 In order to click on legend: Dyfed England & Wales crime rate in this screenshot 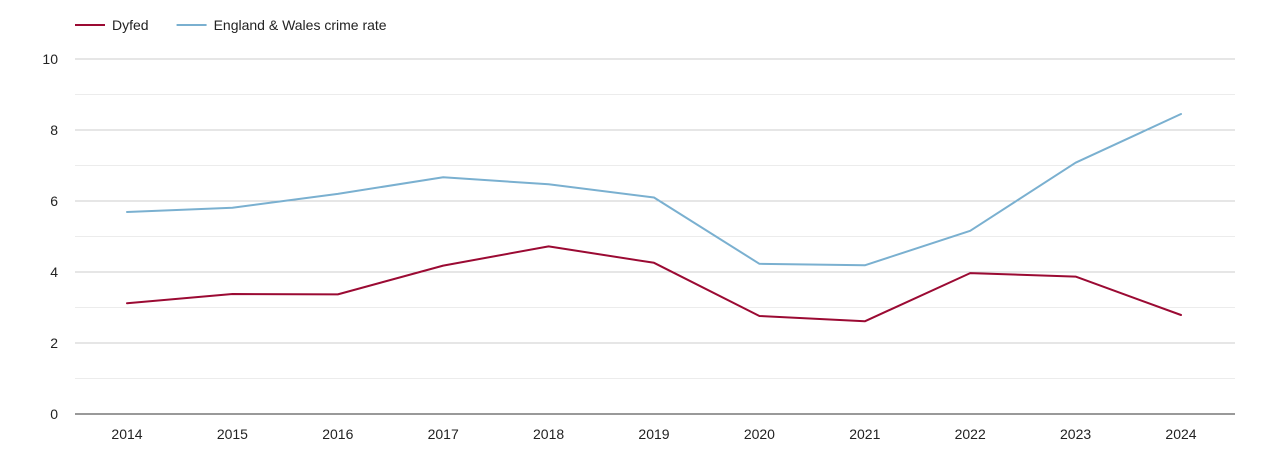, I will do `click(231, 25)`.